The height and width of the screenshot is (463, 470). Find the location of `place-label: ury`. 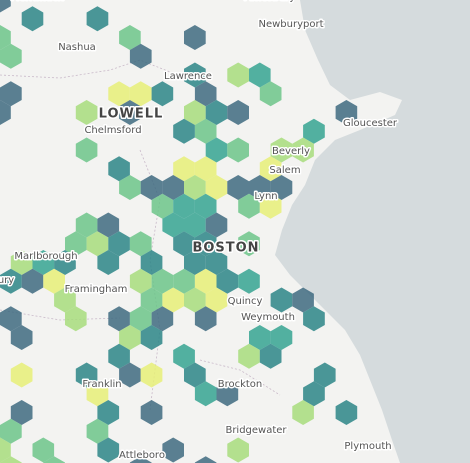

place-label: ury is located at coordinates (7, 280).